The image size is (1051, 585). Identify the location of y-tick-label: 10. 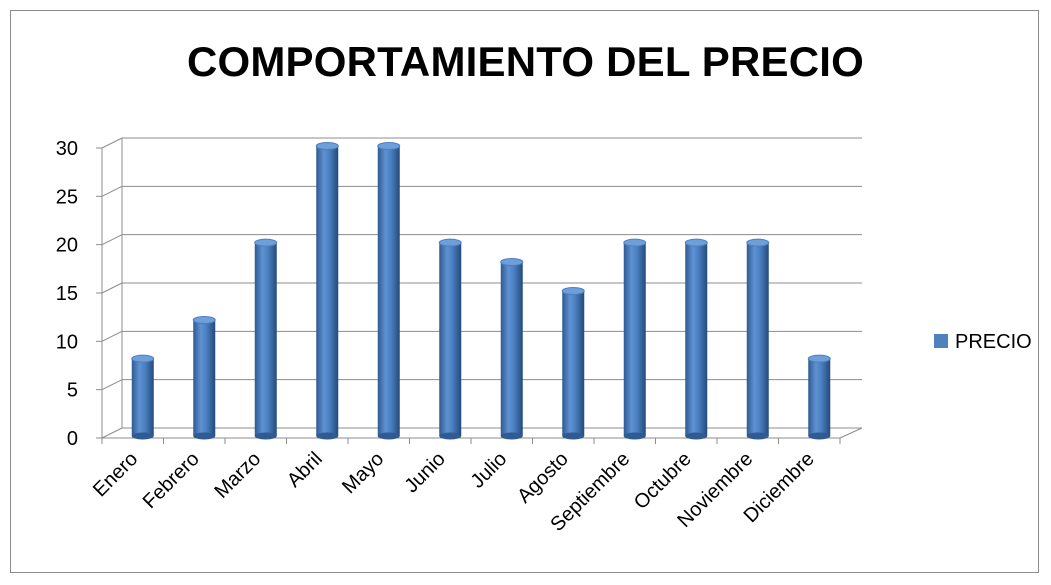
(67, 342).